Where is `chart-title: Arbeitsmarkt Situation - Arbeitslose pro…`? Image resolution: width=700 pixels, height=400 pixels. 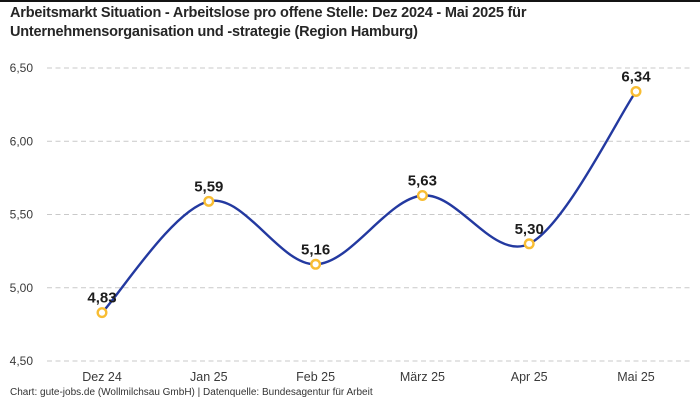 chart-title: Arbeitsmarkt Situation - Arbeitslose pro… is located at coordinates (268, 22).